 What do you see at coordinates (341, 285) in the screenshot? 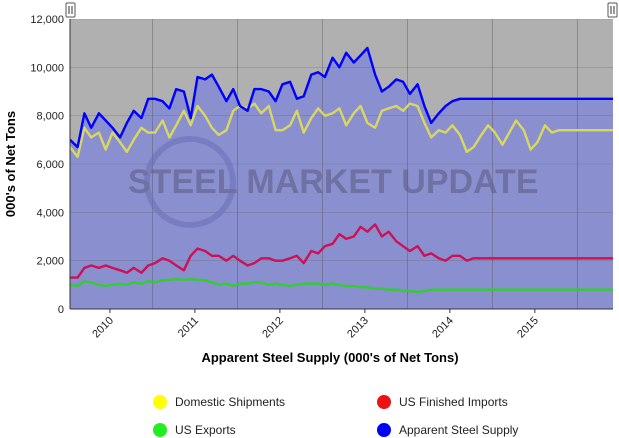
I see `series-line-us-exports` at bounding box center [341, 285].